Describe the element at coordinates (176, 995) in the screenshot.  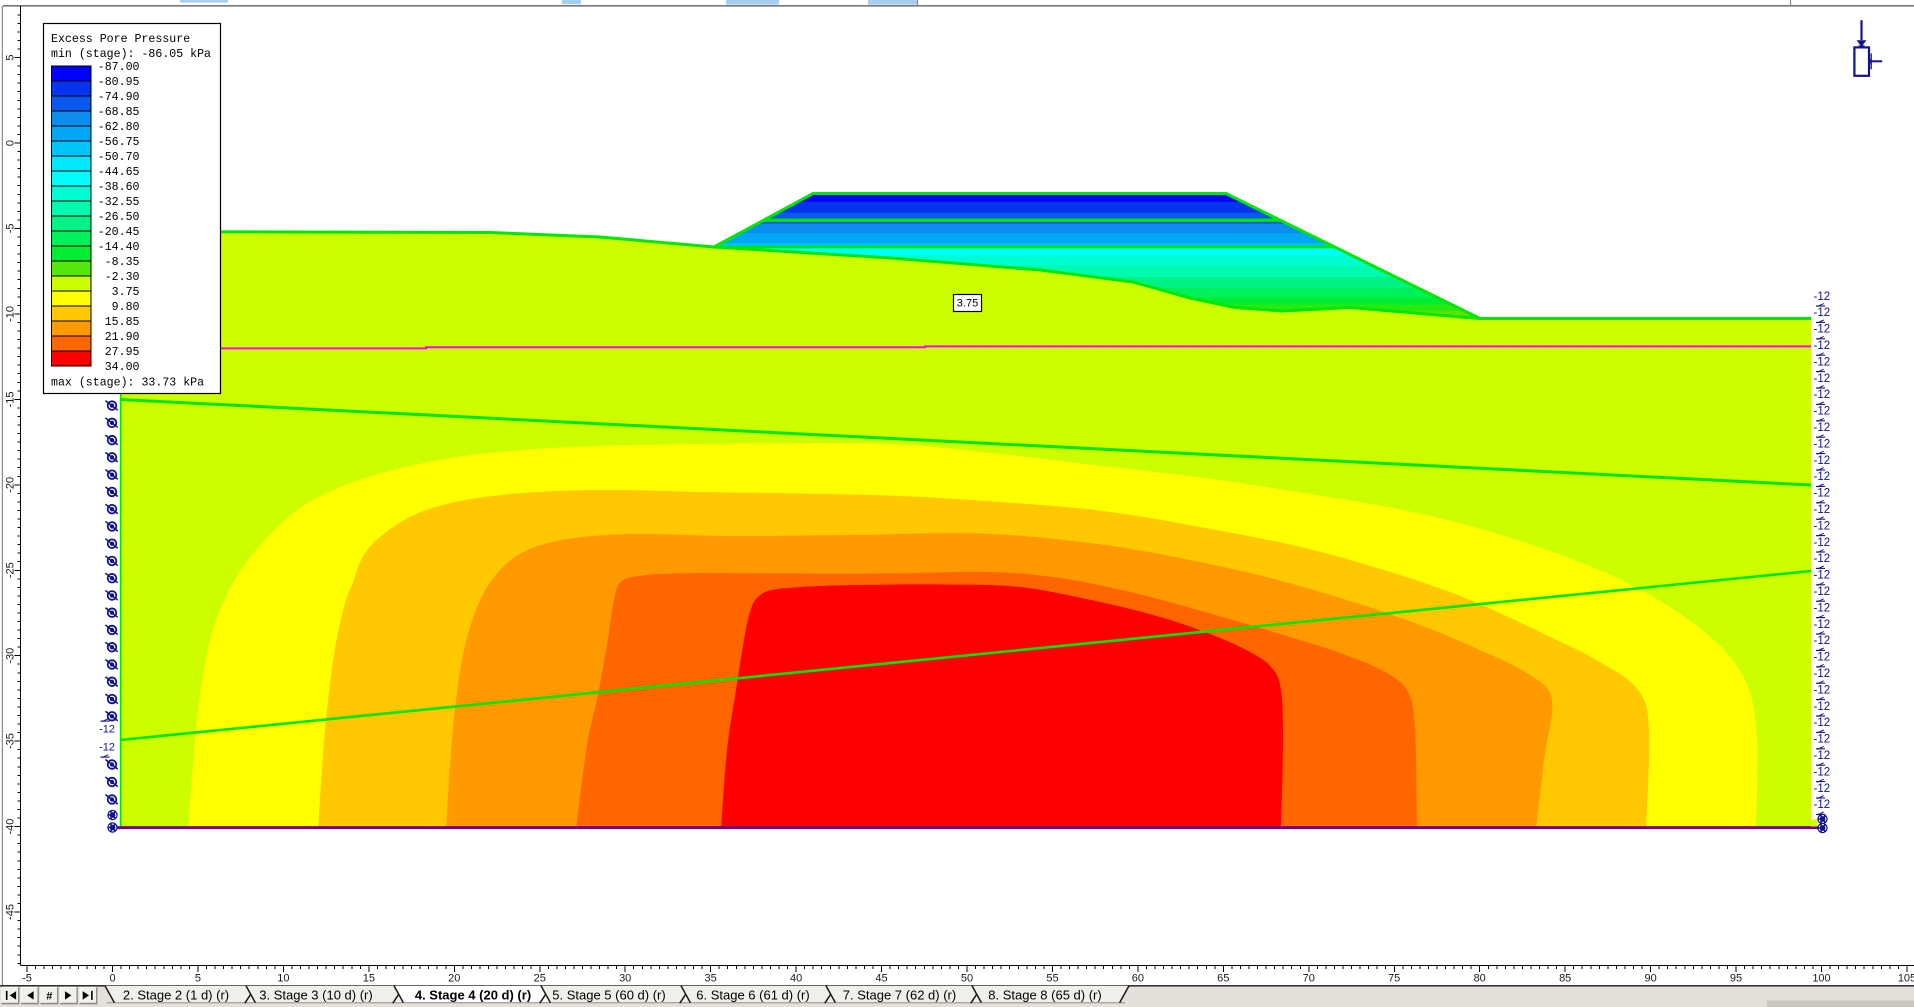
I see `svg-text: 2. Stage 2 (1 d) (r)` at that location.